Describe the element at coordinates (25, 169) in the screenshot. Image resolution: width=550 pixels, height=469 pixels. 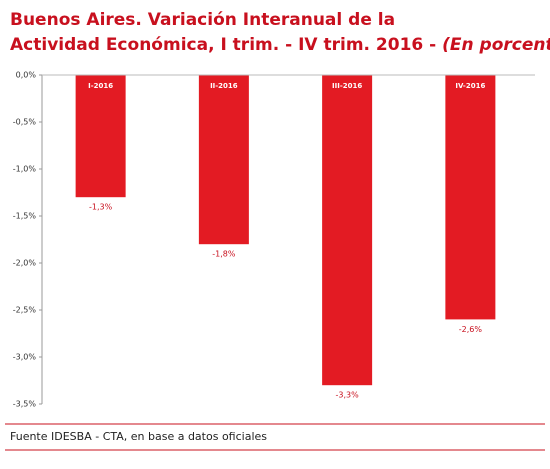
I see `y-tick-label: -1,0%` at that location.